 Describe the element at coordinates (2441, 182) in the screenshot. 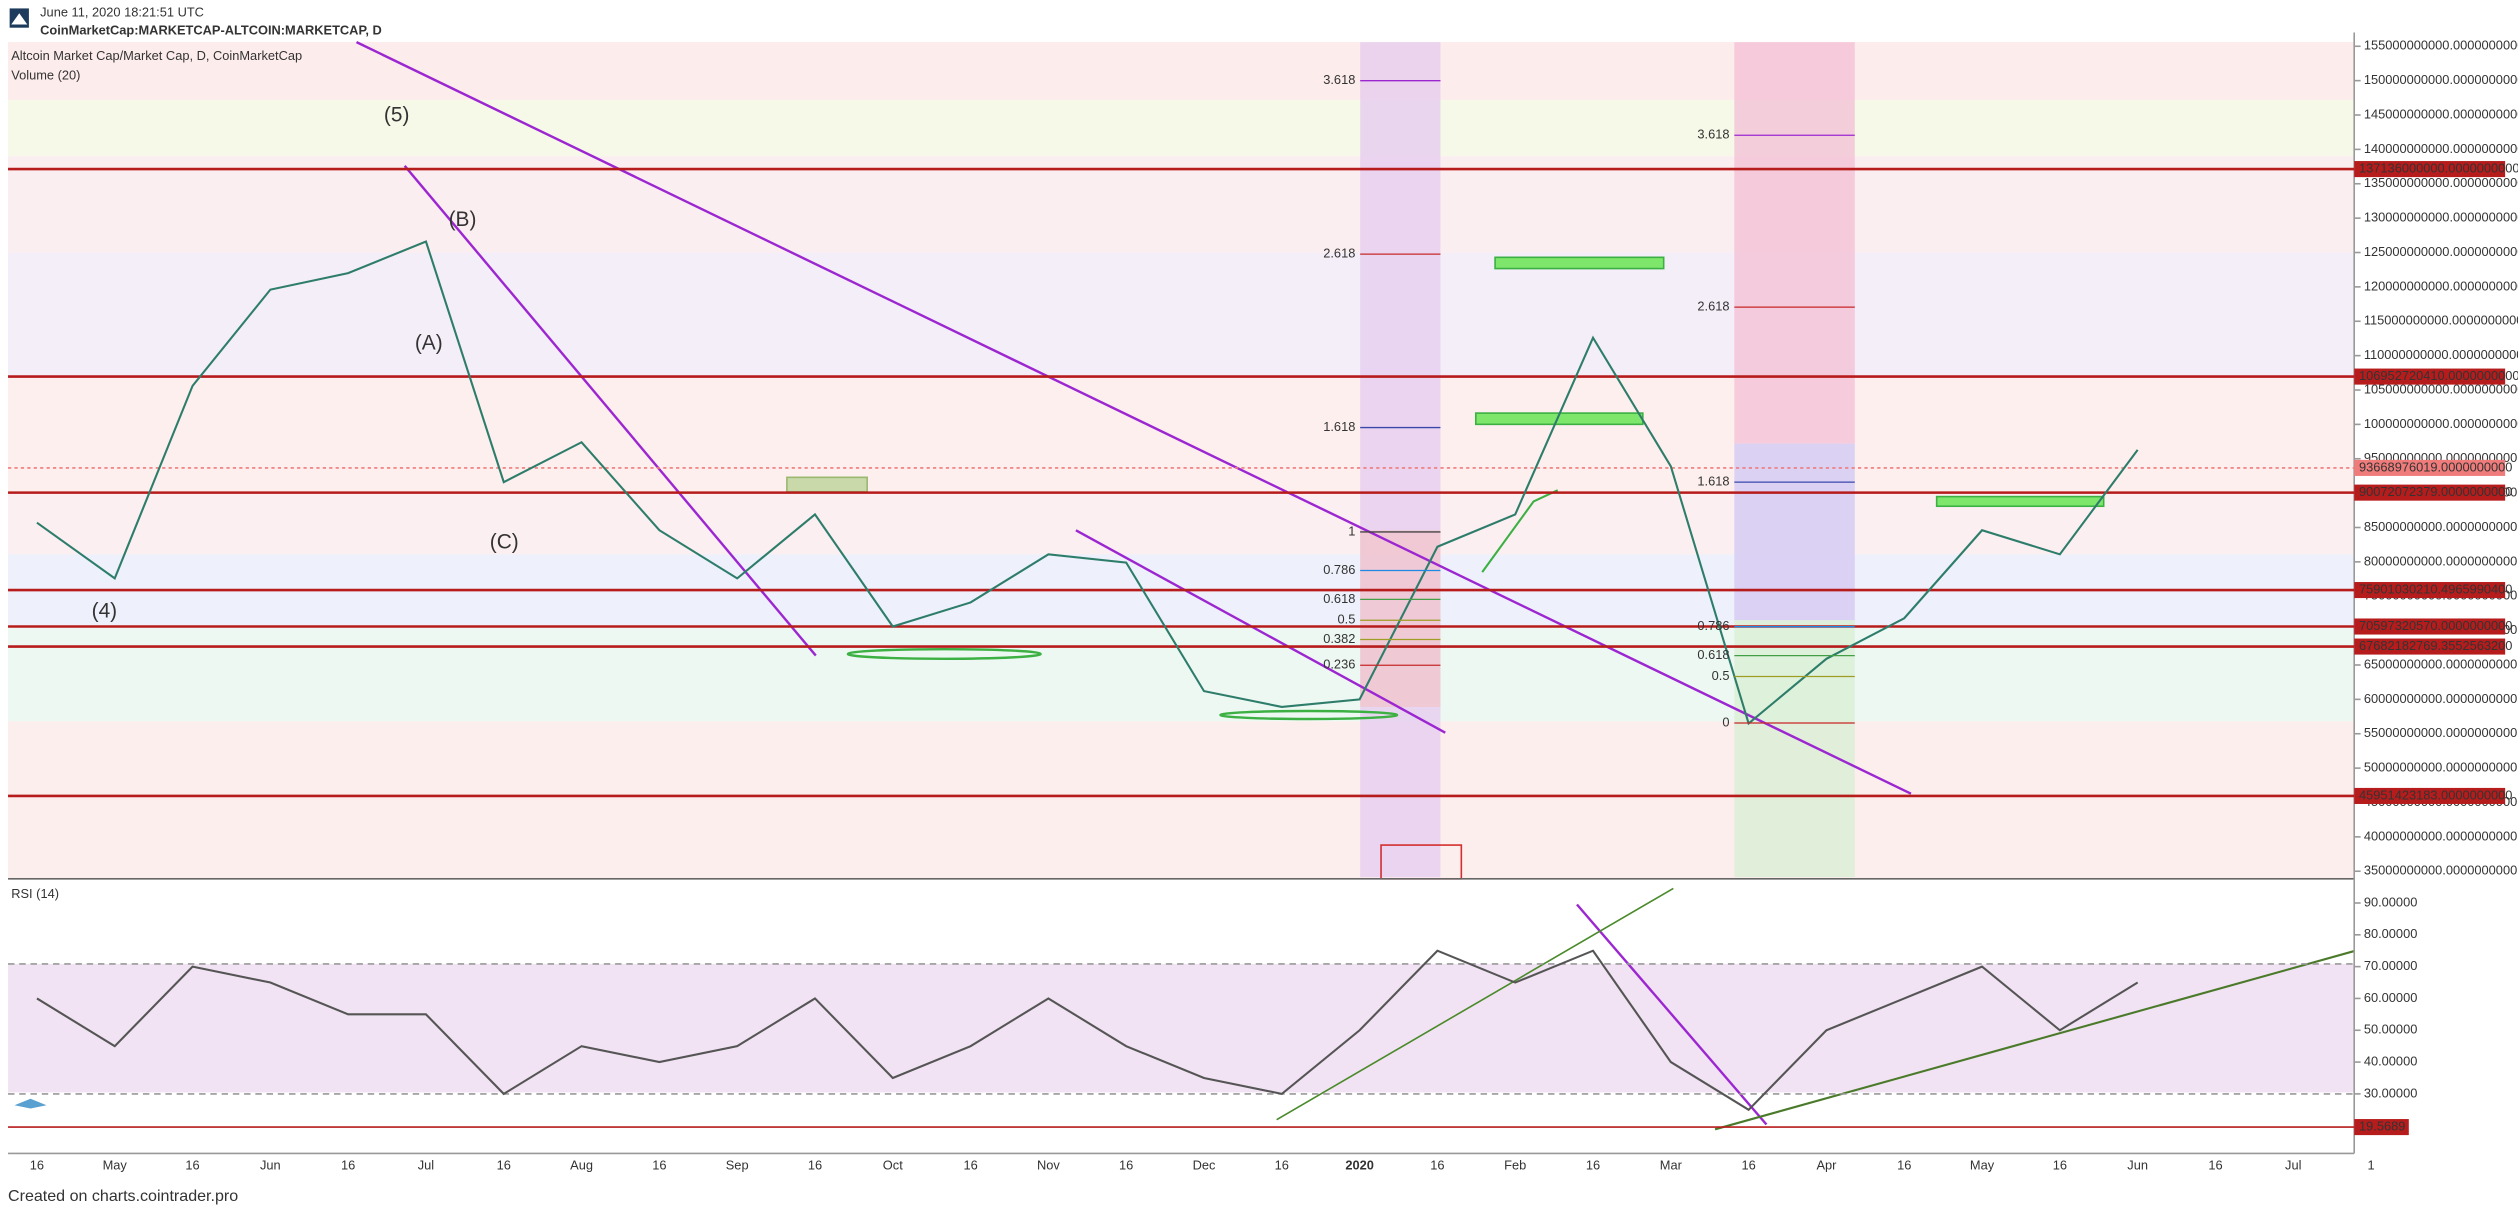

I see `y-tick-label: 135000000000.0000000000` at that location.